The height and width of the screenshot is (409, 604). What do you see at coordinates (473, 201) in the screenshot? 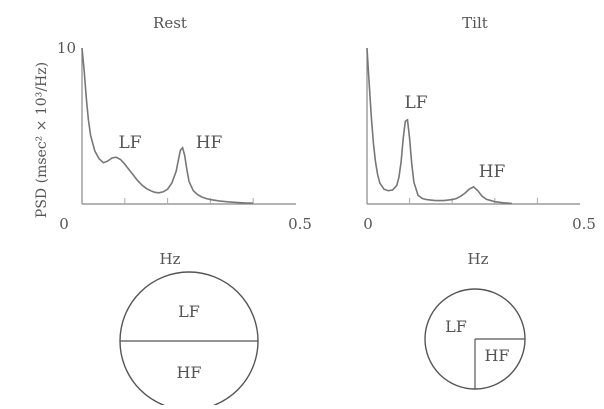
I see `tilt-x-ticks` at bounding box center [473, 201].